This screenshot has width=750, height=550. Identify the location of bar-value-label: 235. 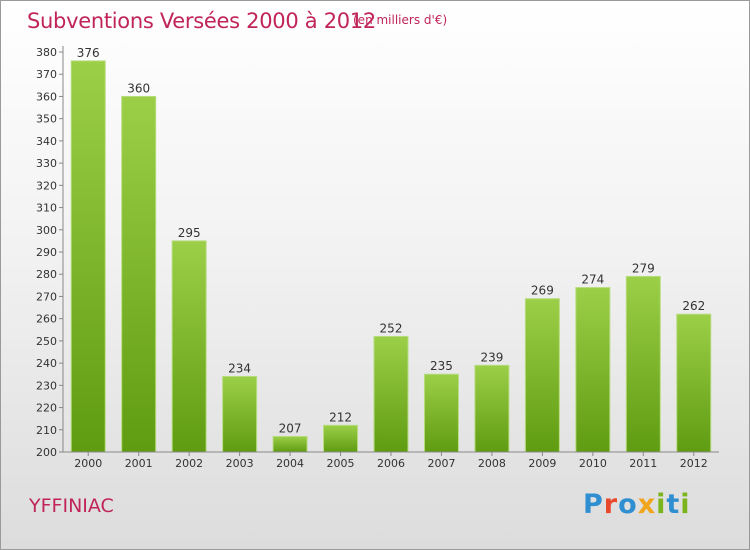
(441, 366).